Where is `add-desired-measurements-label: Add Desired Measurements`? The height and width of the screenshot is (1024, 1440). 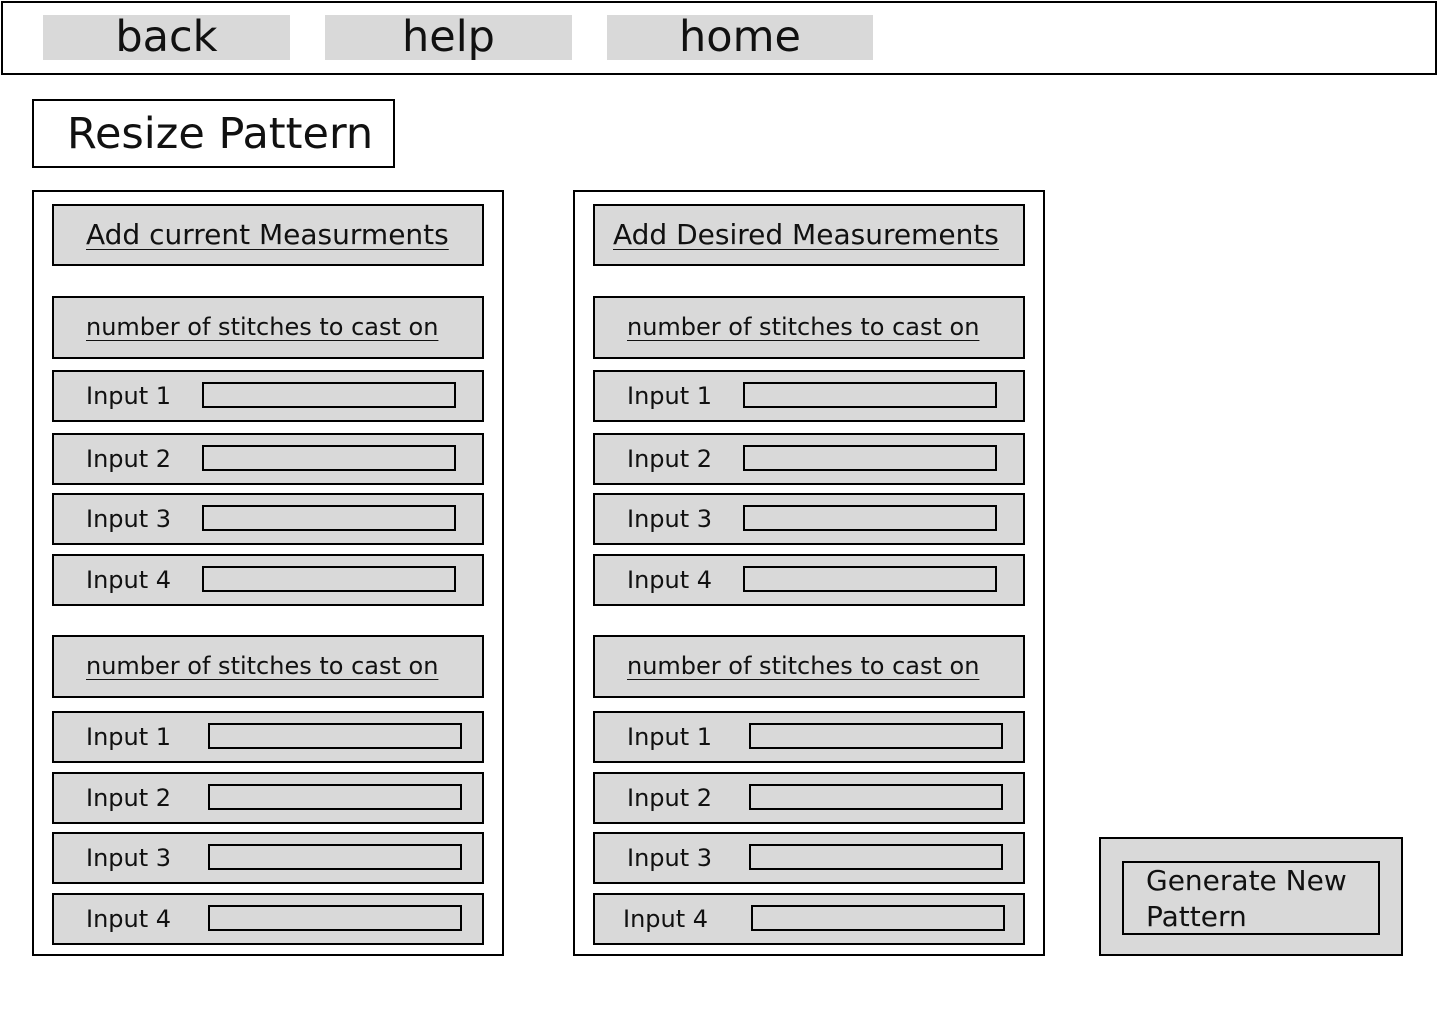 add-desired-measurements-label: Add Desired Measurements is located at coordinates (806, 234).